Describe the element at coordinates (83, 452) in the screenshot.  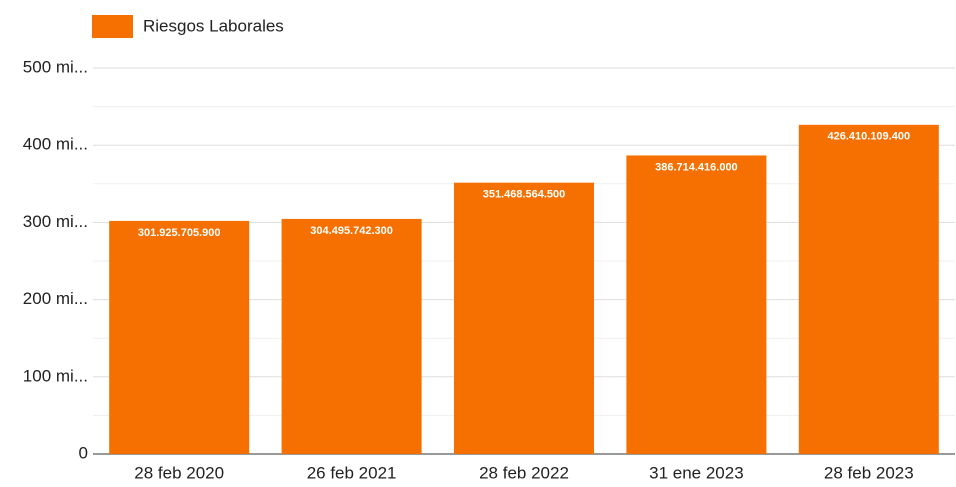
I see `y-tick-label: 0` at that location.